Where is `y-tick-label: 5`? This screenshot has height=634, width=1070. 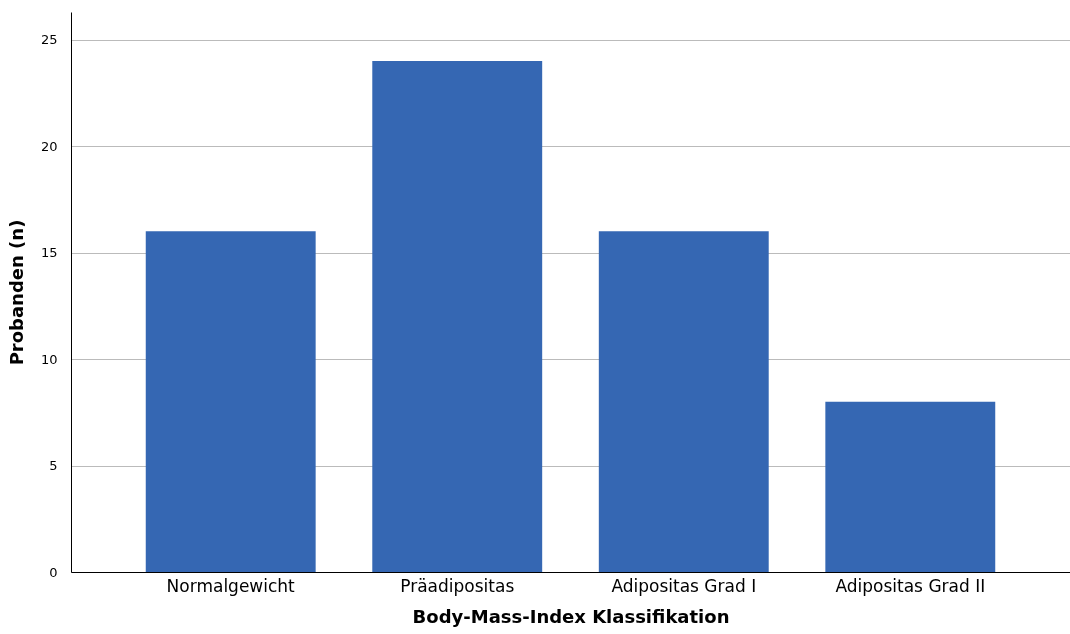
y-tick-label: 5 is located at coordinates (53, 466).